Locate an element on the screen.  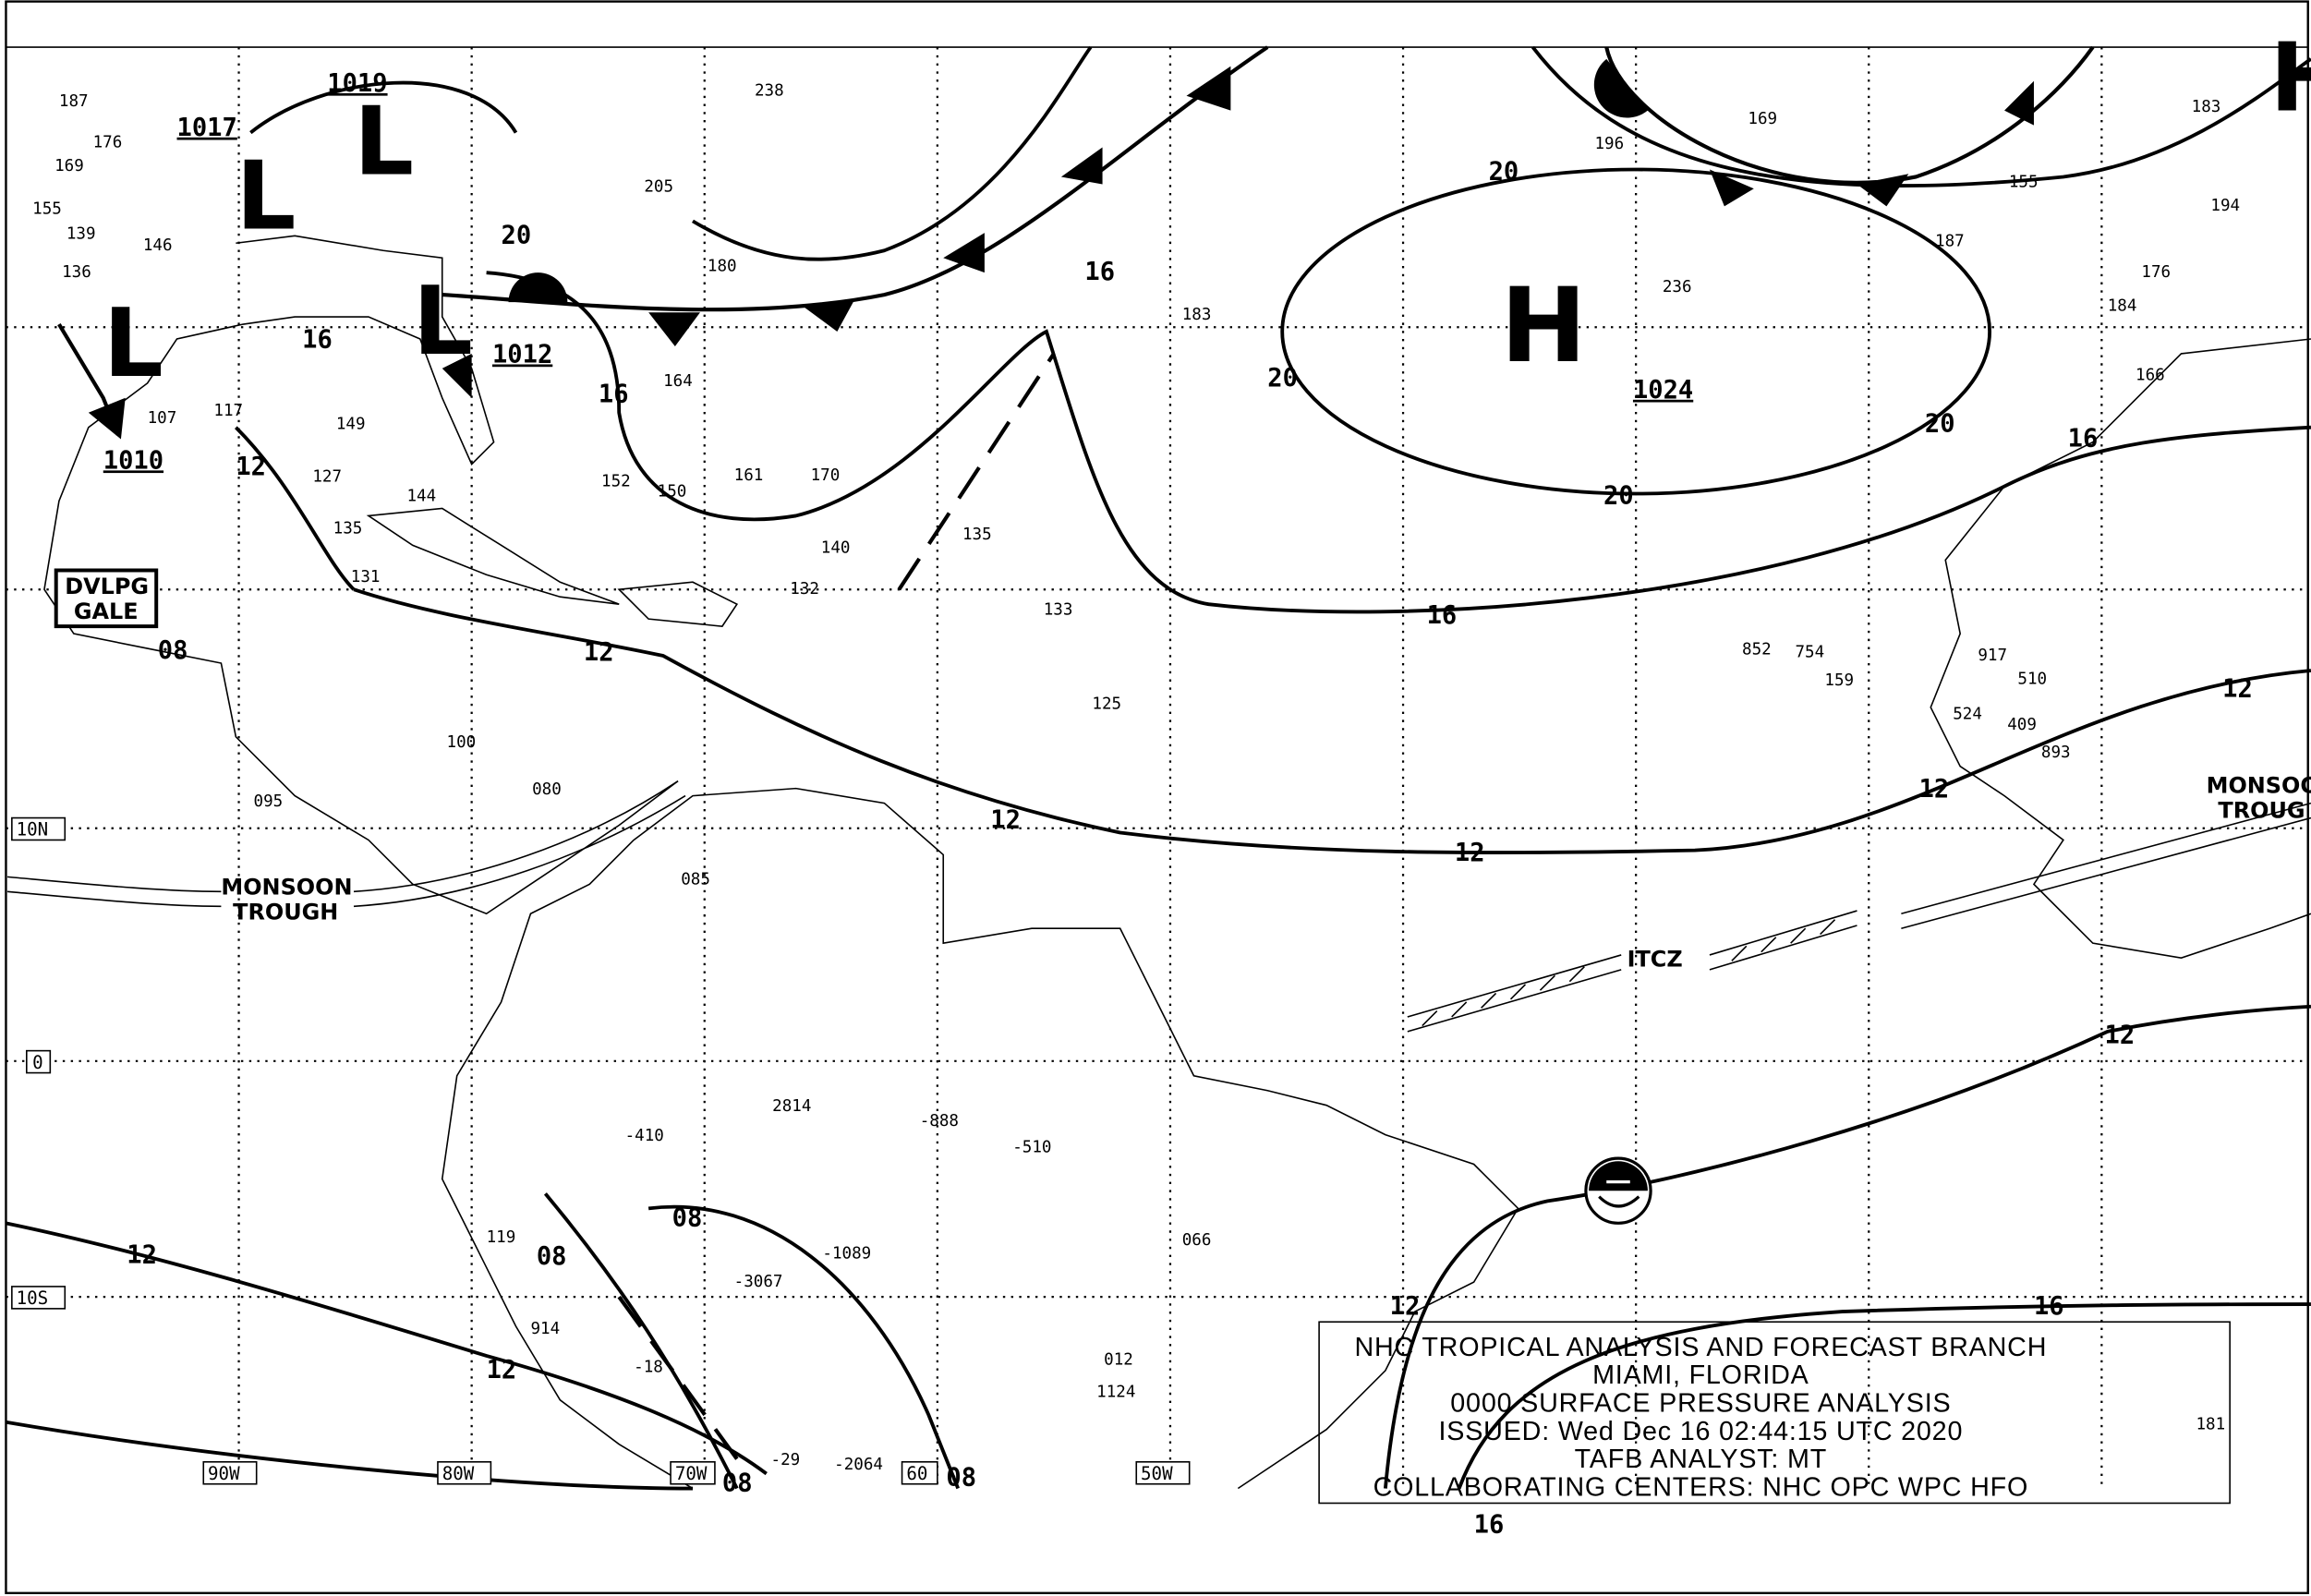
svg-text: 159 is located at coordinates (1839, 680).